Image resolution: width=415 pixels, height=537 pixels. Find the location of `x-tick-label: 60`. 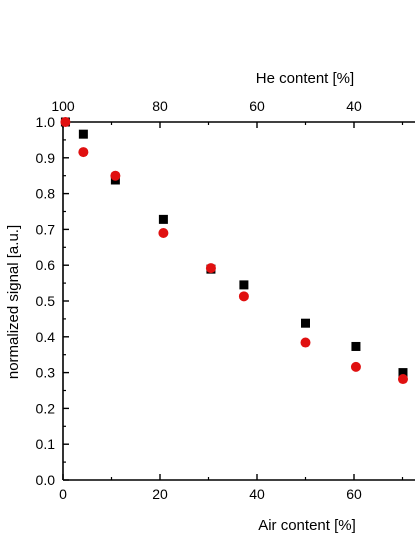

x-tick-label: 60 is located at coordinates (354, 494).